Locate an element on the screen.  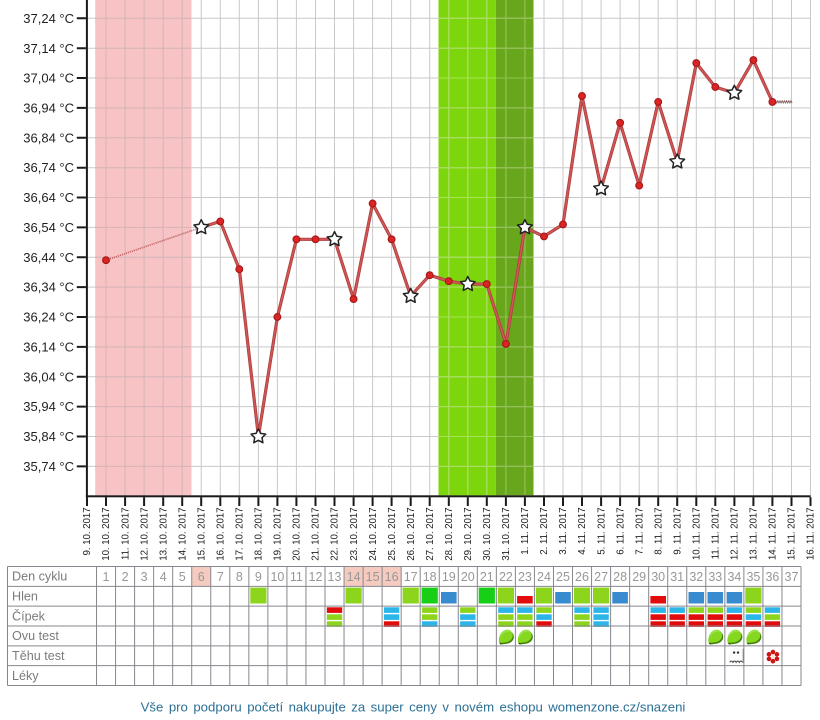
svg-text: 12. 11. 2017 is located at coordinates (735, 534).